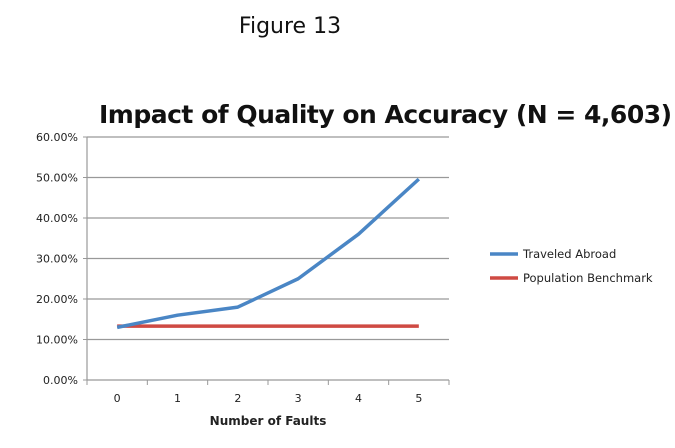  I want to click on y-tick-label: 50.00%, so click(57, 178).